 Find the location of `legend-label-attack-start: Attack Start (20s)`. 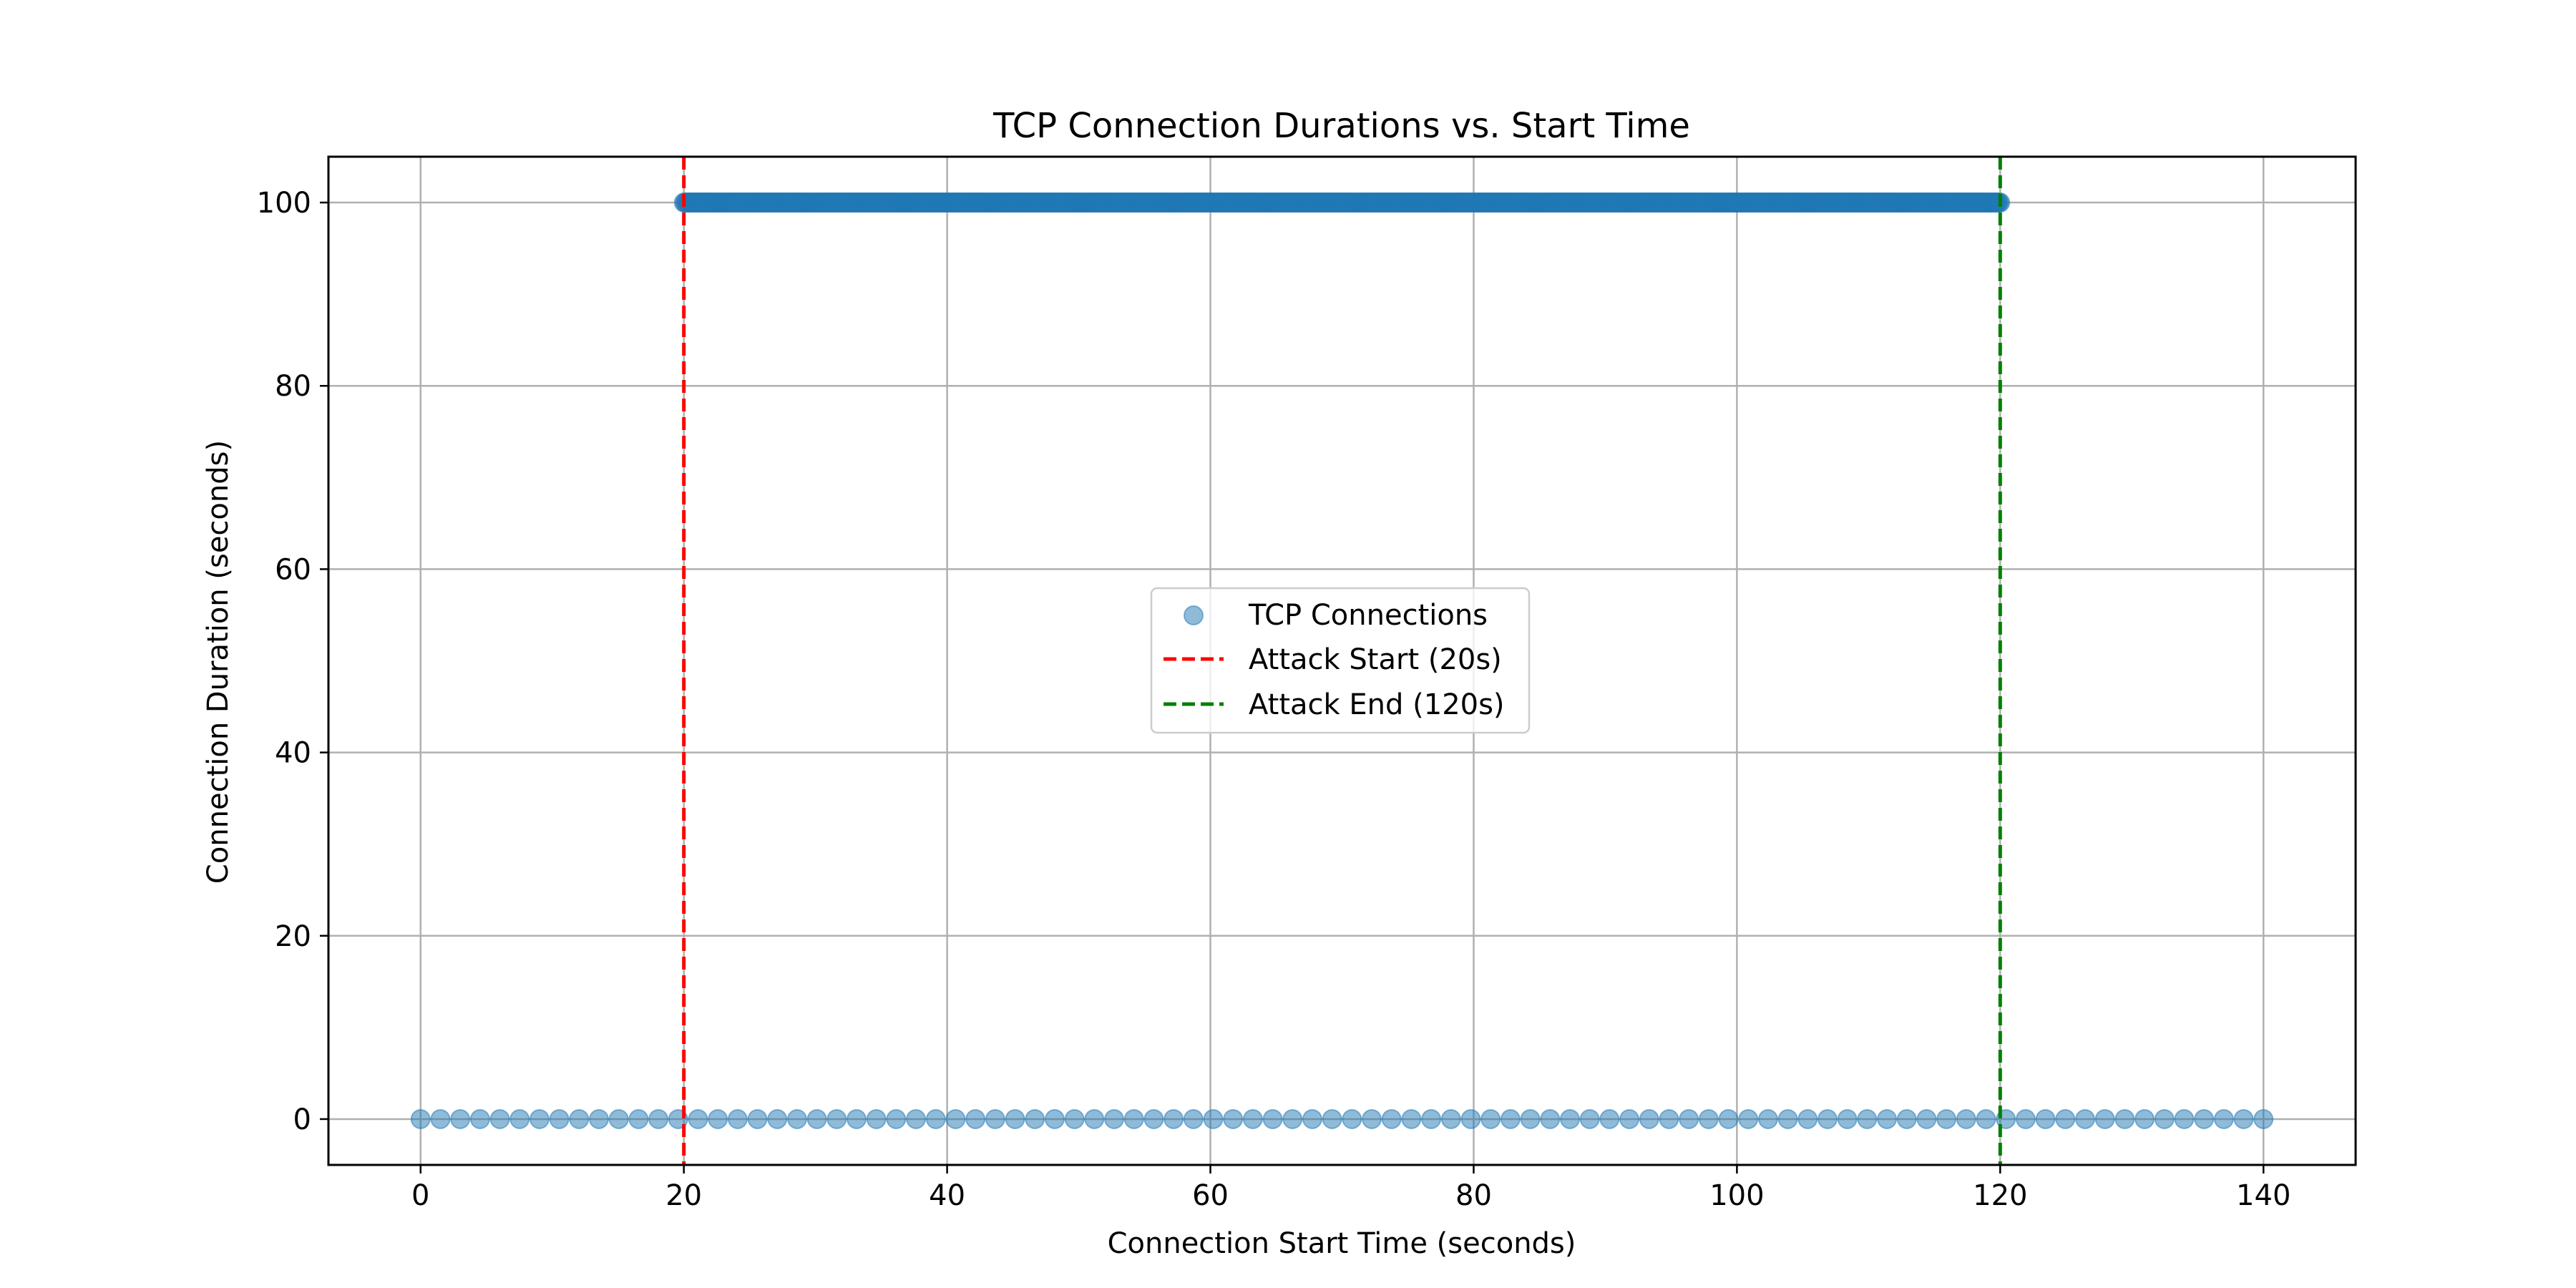

legend-label-attack-start: Attack Start (20s) is located at coordinates (1375, 659).